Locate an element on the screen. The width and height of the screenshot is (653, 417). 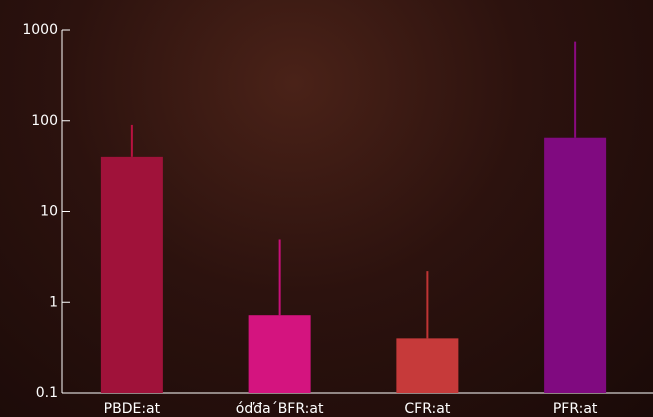
y-tick-label: 100 is located at coordinates (44, 121).